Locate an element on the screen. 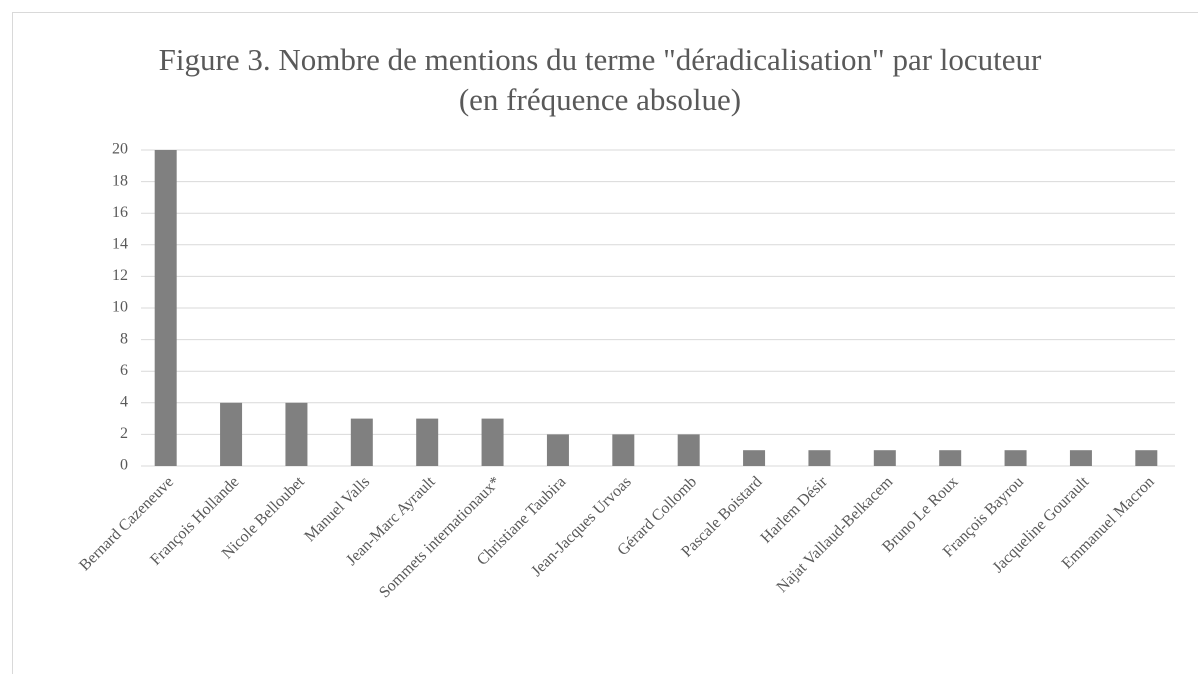 This screenshot has width=1200, height=676. y-tick-label: 12 is located at coordinates (120, 275).